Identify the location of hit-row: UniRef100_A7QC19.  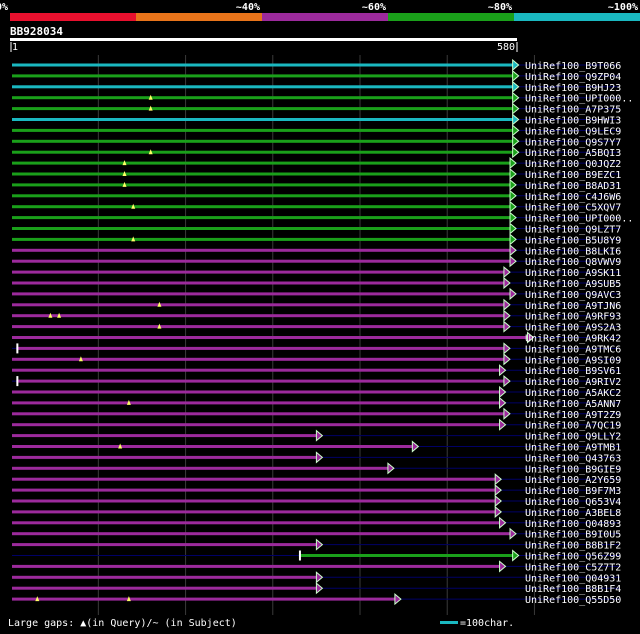
(316, 425).